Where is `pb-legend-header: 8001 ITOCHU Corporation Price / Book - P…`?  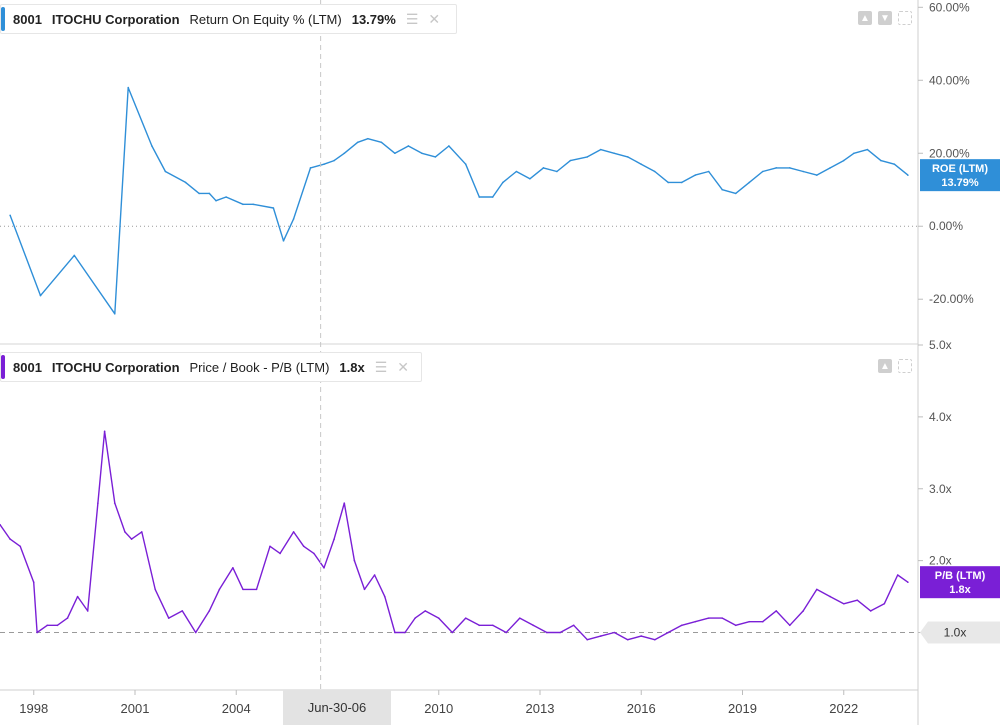 pb-legend-header: 8001 ITOCHU Corporation Price / Book - P… is located at coordinates (211, 367).